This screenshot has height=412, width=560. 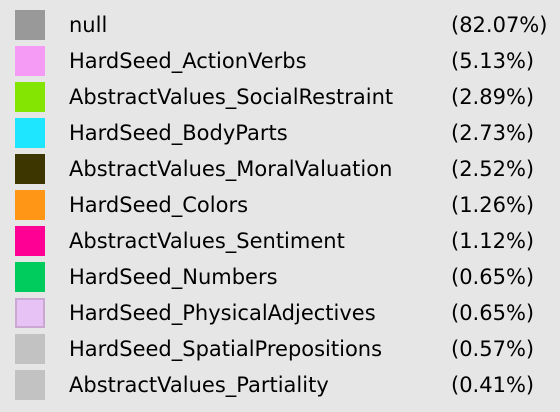 I want to click on legend-row-hardseed-bodyparts: HardSeed_BodyParts (2.73%), so click(x=280, y=136).